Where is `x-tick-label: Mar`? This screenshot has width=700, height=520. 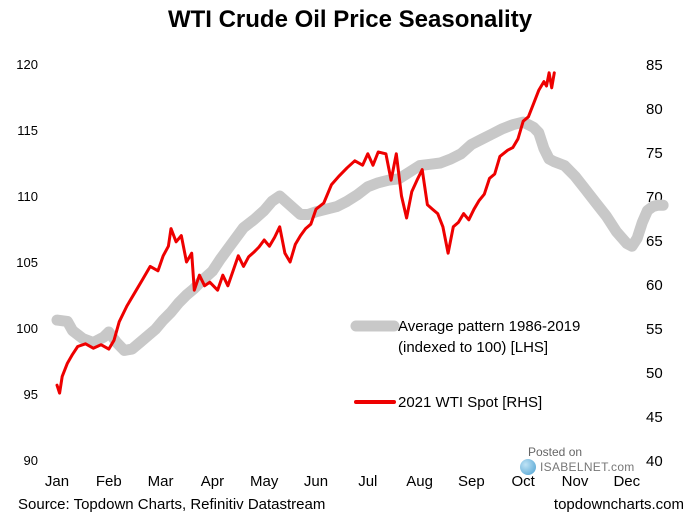 x-tick-label: Mar is located at coordinates (161, 481).